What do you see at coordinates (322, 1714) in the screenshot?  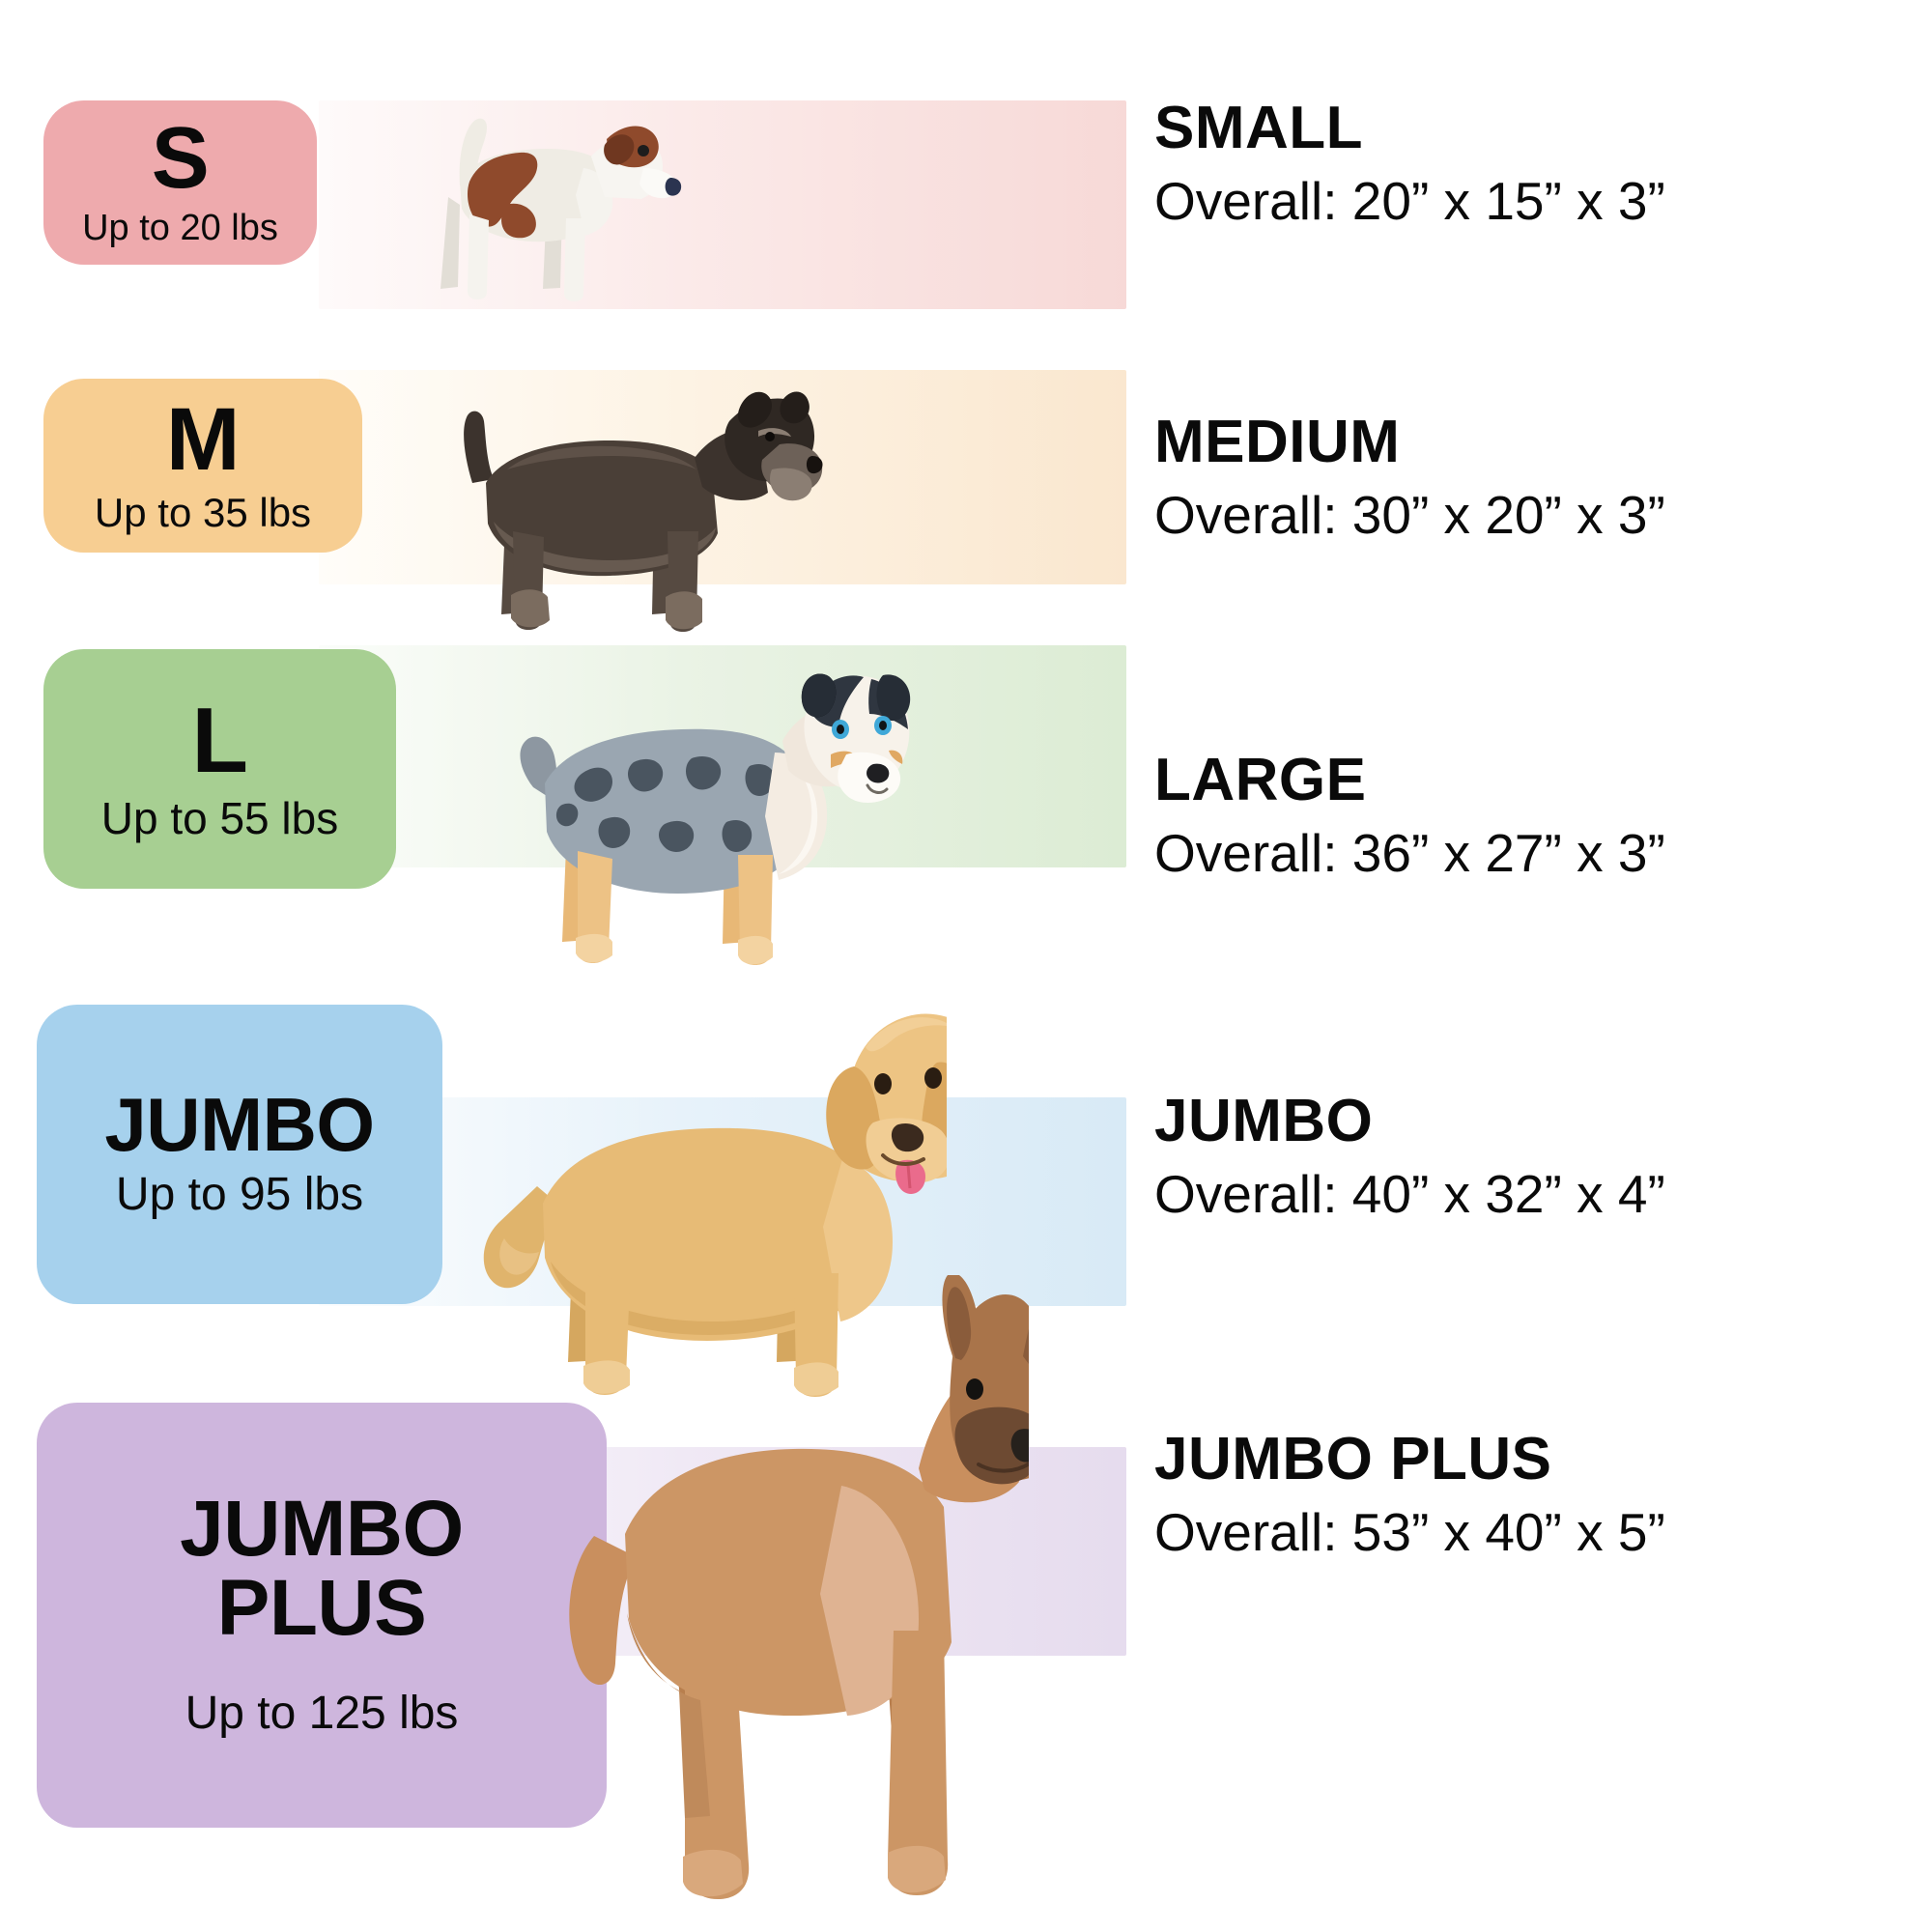 I see `size-card-weight: Up to 125 lbs` at bounding box center [322, 1714].